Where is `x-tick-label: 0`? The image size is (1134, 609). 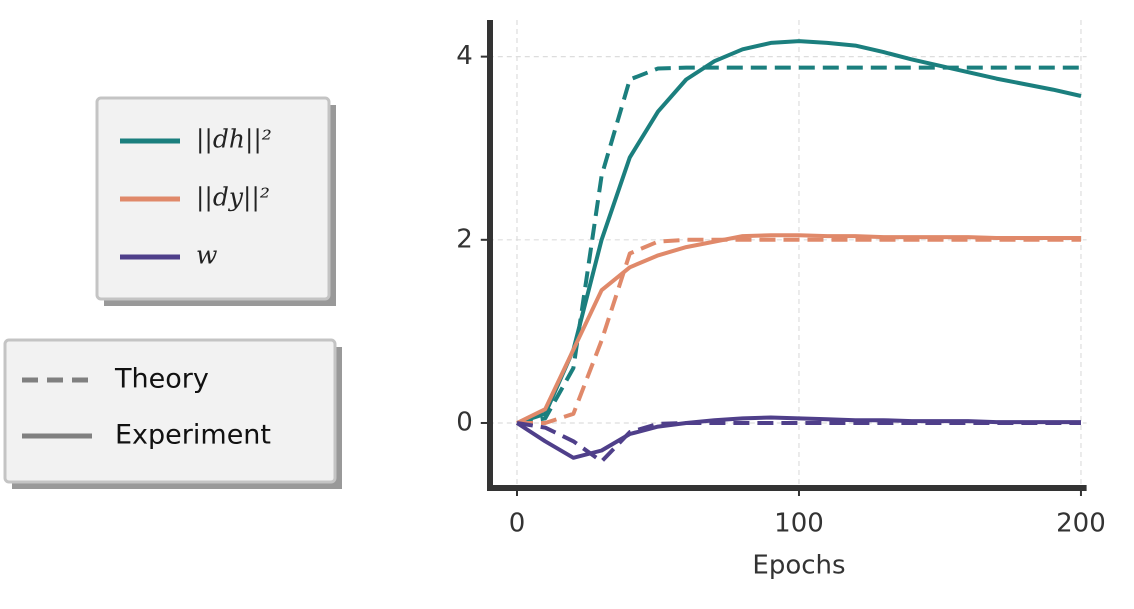
x-tick-label: 0 is located at coordinates (517, 524).